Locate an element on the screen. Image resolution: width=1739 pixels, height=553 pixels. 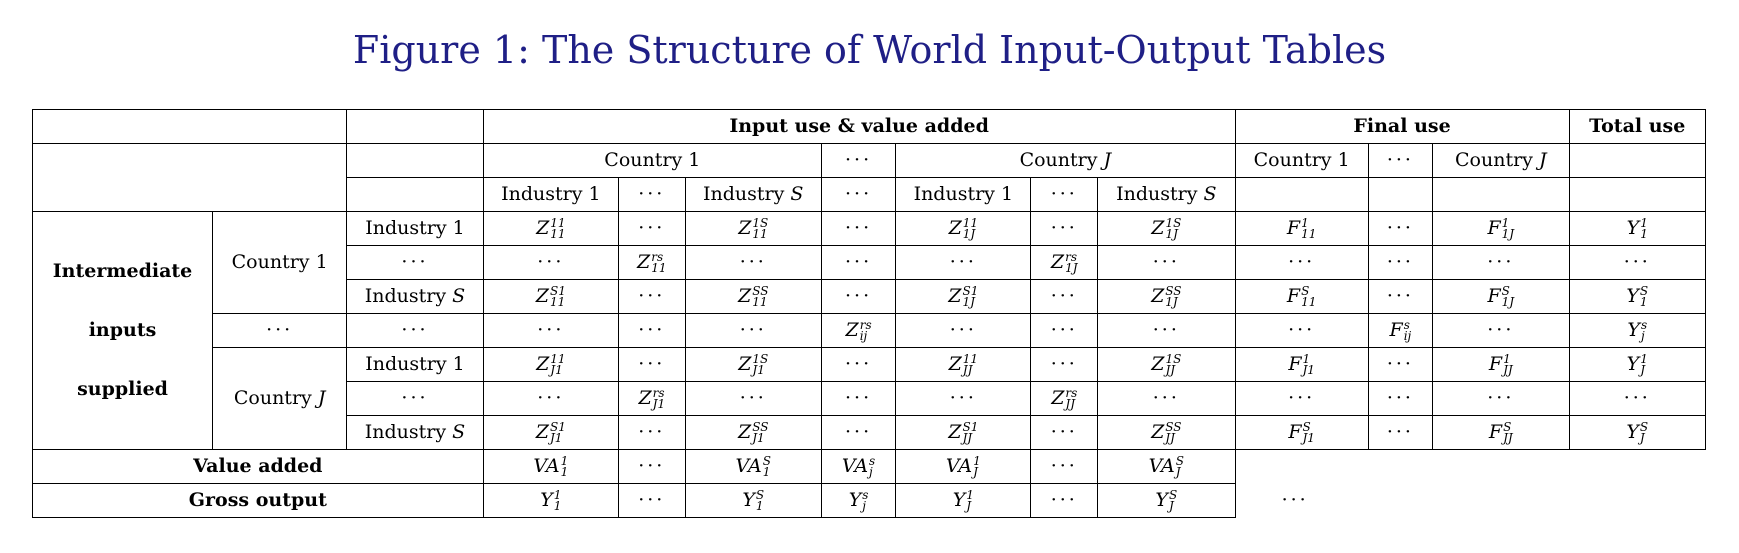
symbol-indices: 11 JJ is located at coordinates (970, 364).